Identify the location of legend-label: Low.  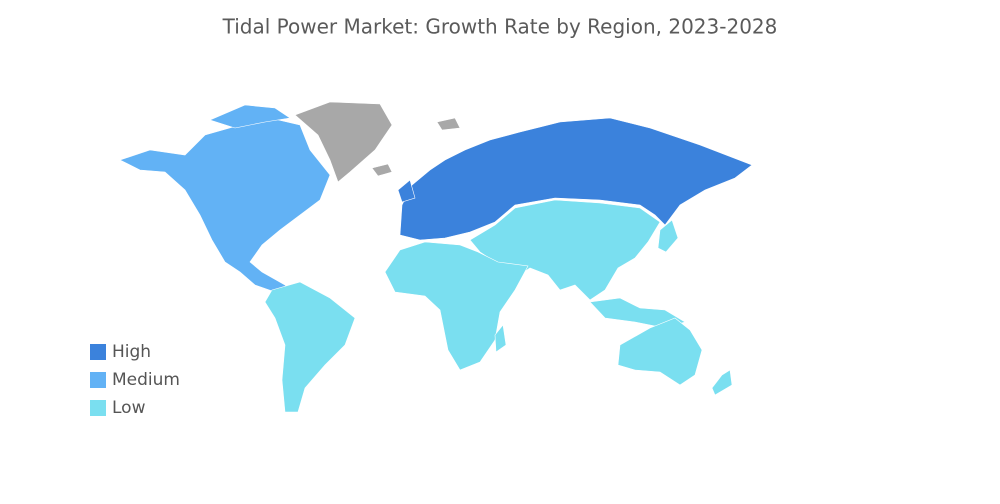
(129, 408).